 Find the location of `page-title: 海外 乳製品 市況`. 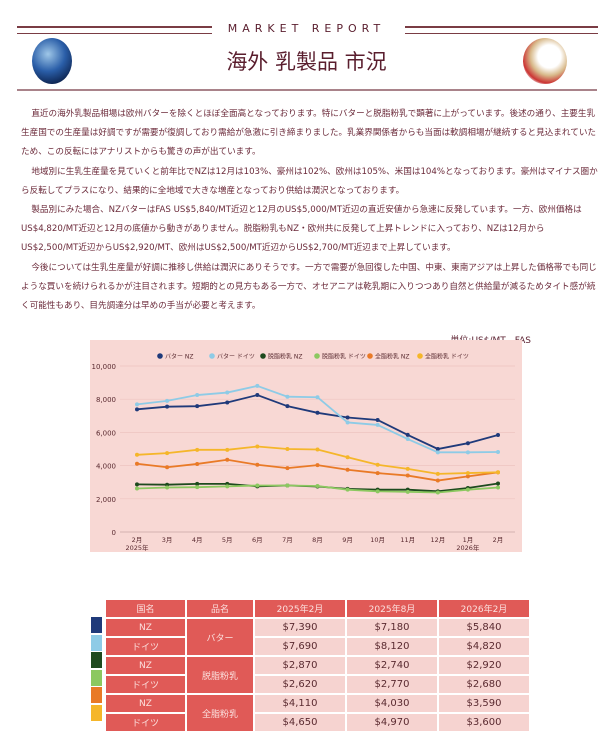

page-title: 海外 乳製品 市況 is located at coordinates (306, 62).